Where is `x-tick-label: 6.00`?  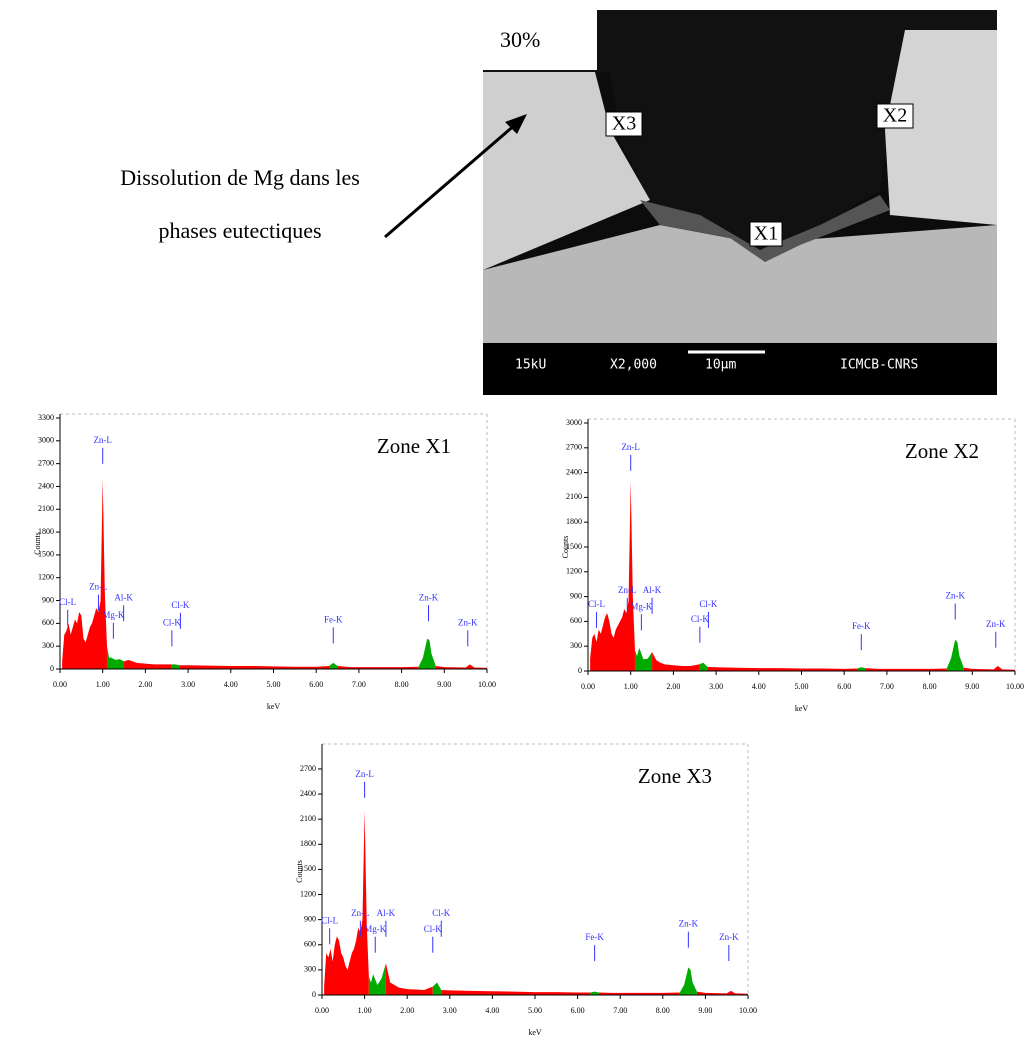
x-tick-label: 6.00 is located at coordinates (316, 684).